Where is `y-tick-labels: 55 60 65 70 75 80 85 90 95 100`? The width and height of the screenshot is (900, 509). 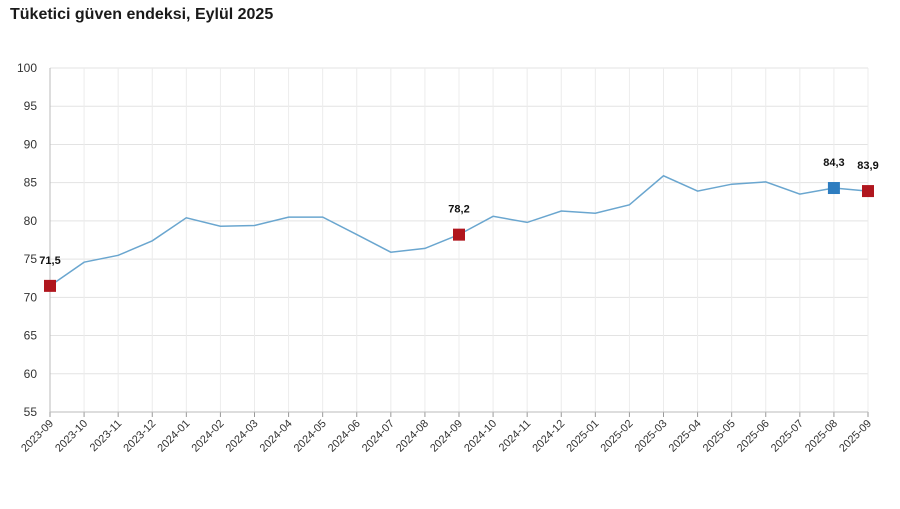 y-tick-labels: 55 60 65 70 75 80 85 90 95 100 is located at coordinates (27, 240).